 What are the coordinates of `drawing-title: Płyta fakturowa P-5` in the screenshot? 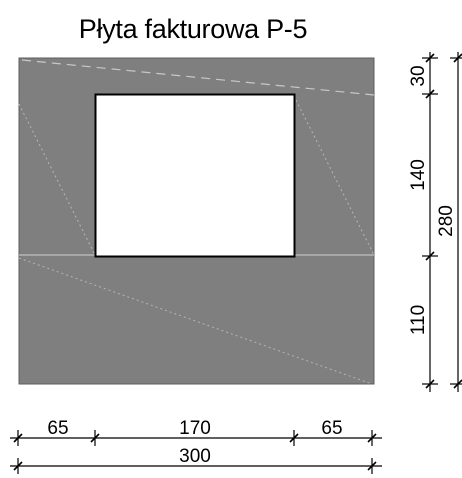 It's located at (193, 29).